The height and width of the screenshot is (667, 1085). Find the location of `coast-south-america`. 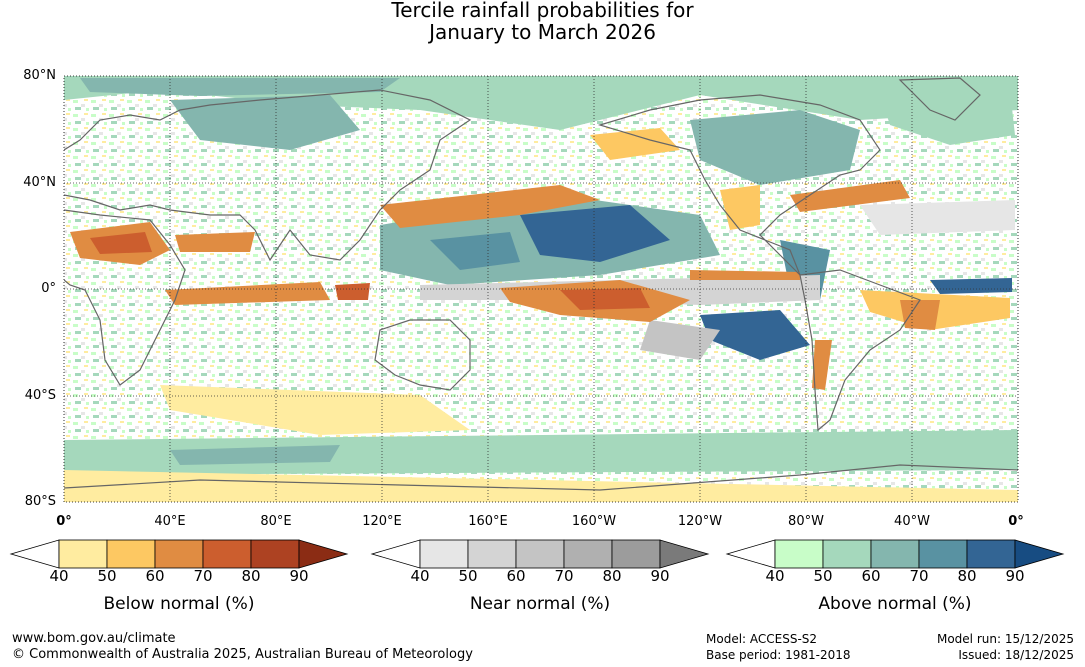

coast-south-america is located at coordinates (860, 350).